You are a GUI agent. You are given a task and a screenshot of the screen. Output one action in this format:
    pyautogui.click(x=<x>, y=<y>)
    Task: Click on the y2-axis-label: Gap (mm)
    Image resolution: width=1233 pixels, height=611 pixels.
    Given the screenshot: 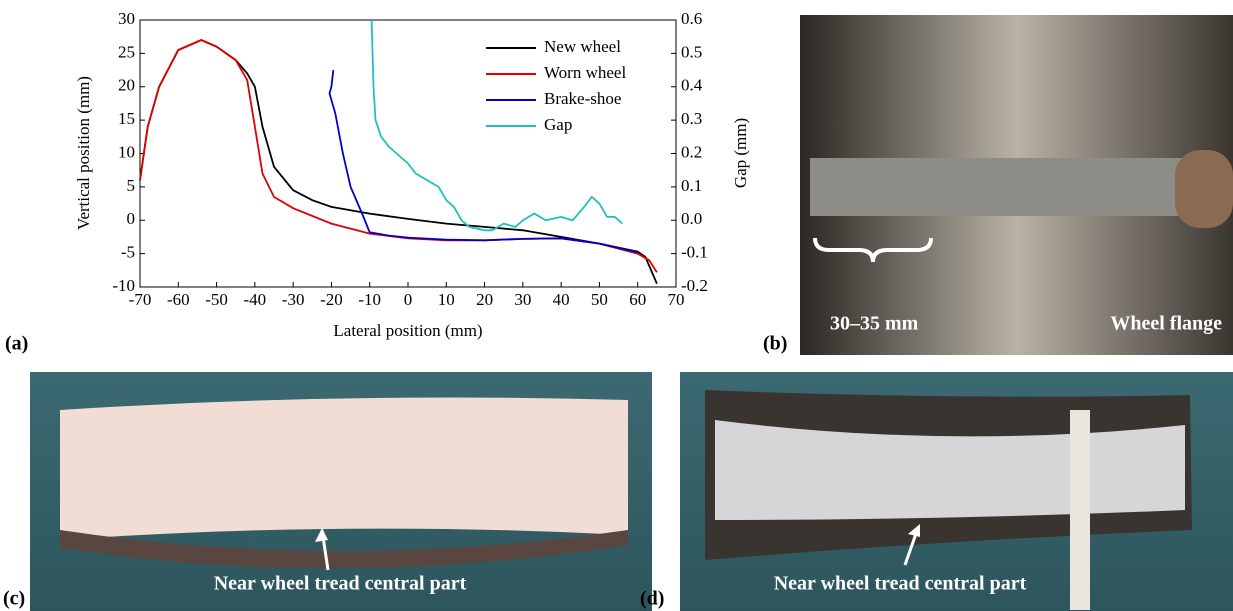 What is the action you would take?
    pyautogui.click(x=740, y=153)
    